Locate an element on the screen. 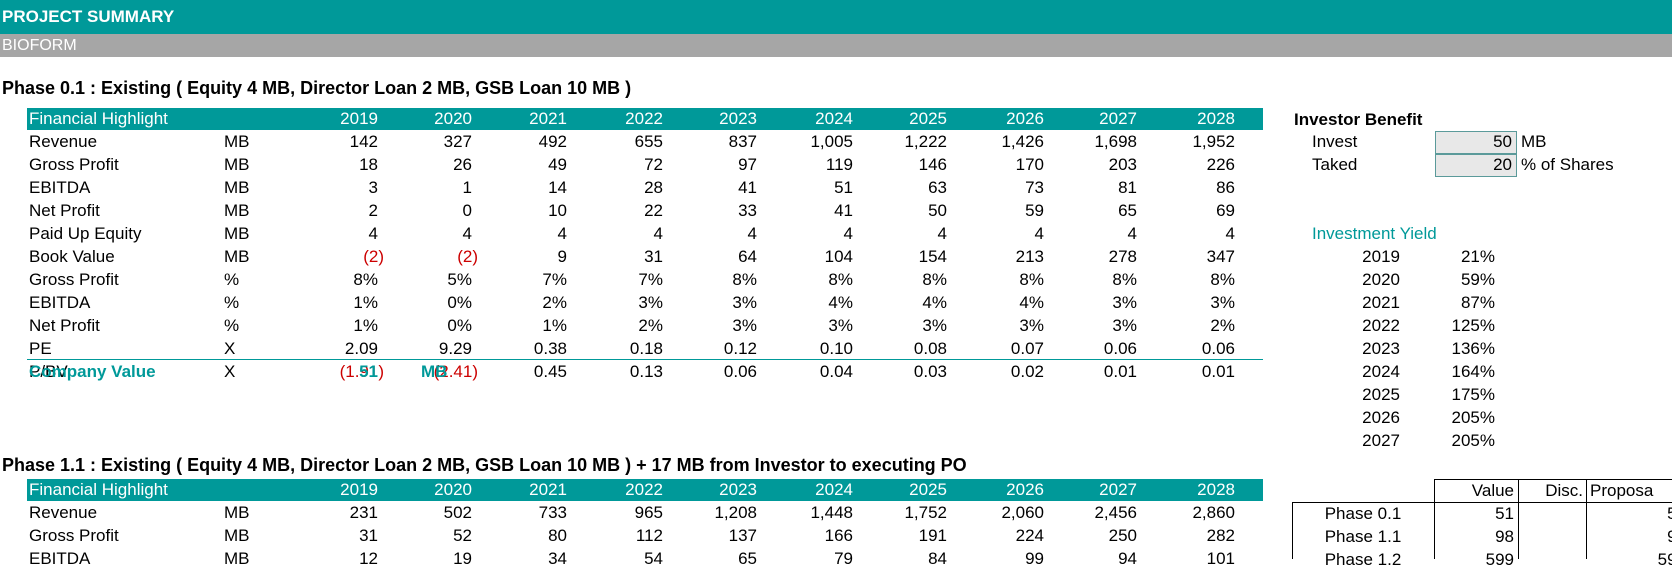 This screenshot has height=571, width=1672. value-row-value: 51 is located at coordinates (1504, 513).